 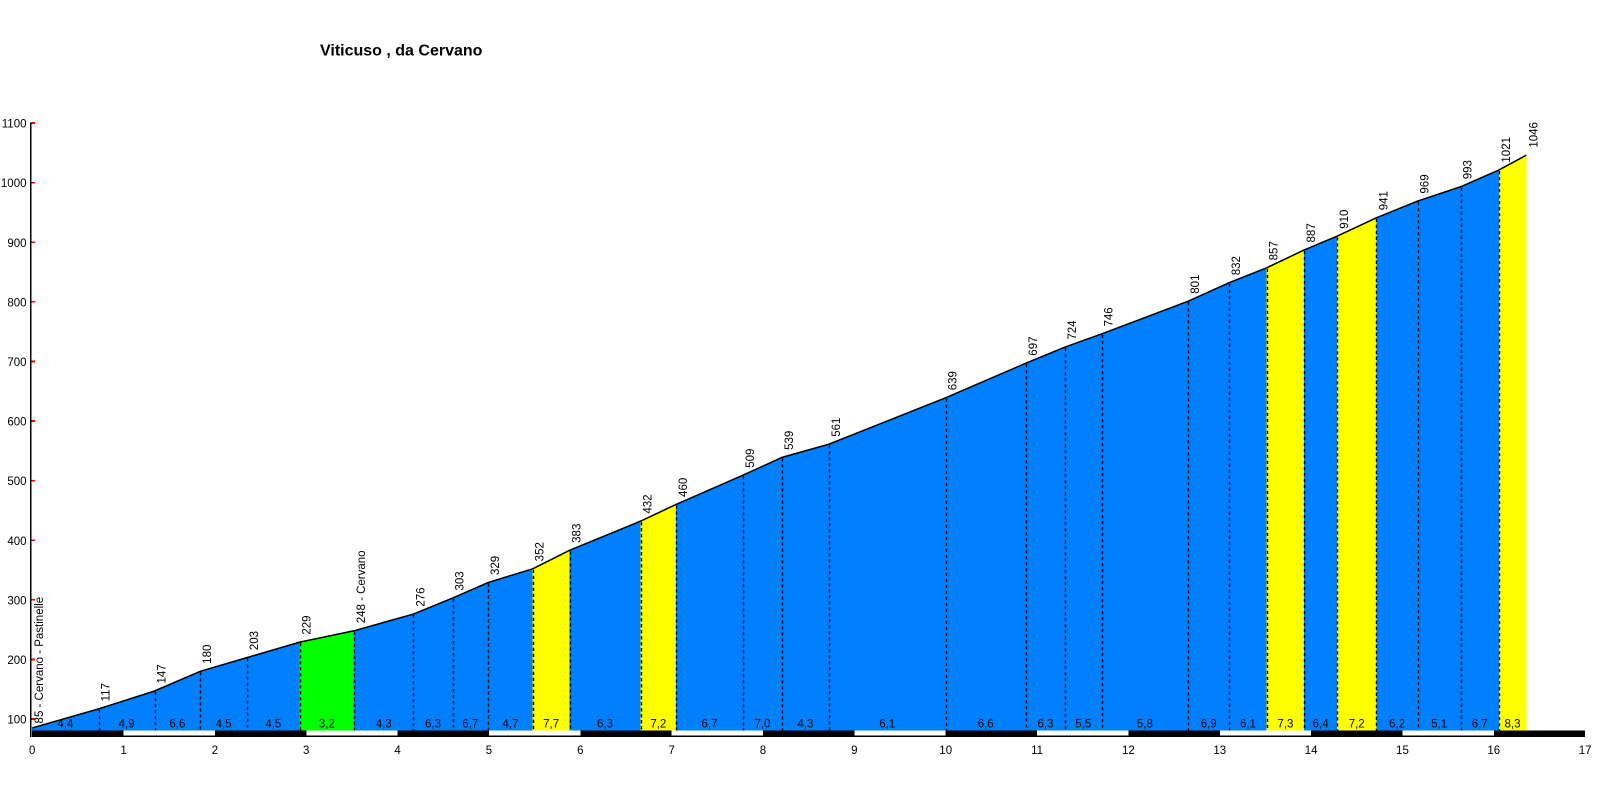 What do you see at coordinates (1384, 200) in the screenshot?
I see `svg-text: 941` at bounding box center [1384, 200].